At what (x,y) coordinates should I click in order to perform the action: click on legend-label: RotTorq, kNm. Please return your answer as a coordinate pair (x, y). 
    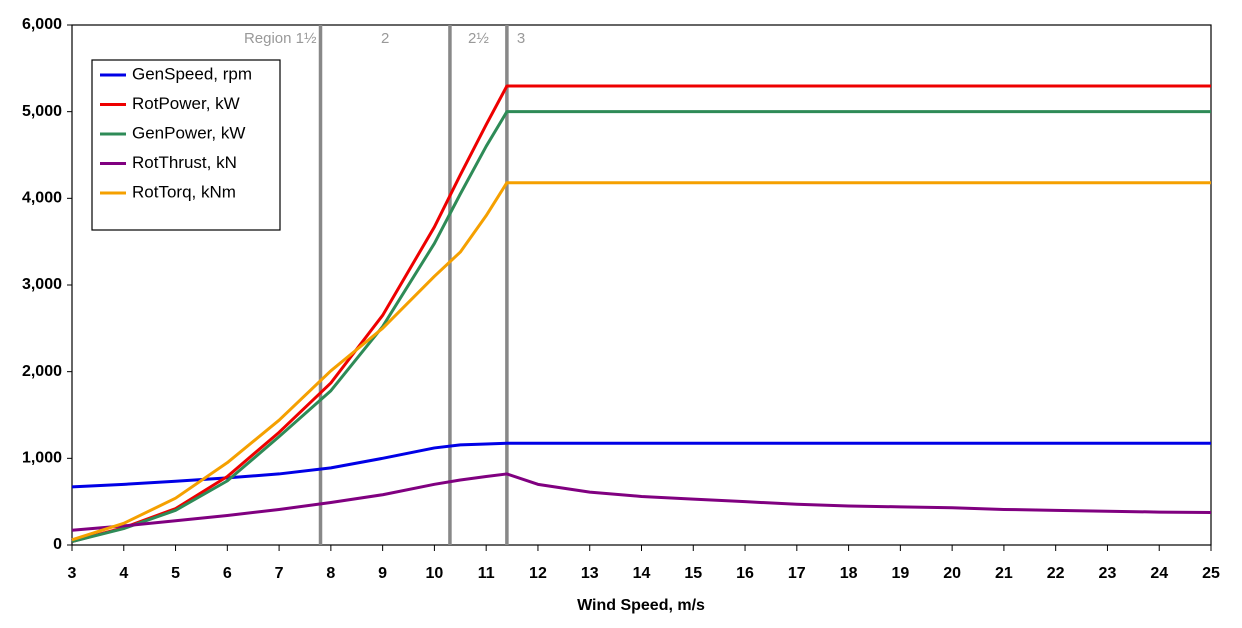
    Looking at the image, I should click on (184, 191).